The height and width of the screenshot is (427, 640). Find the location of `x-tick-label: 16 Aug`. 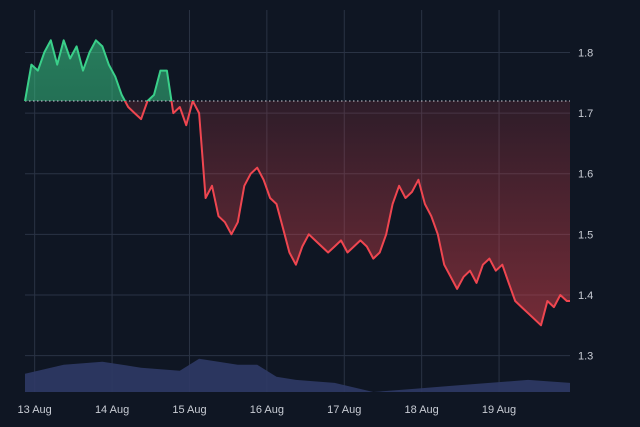

x-tick-label: 16 Aug is located at coordinates (267, 410).